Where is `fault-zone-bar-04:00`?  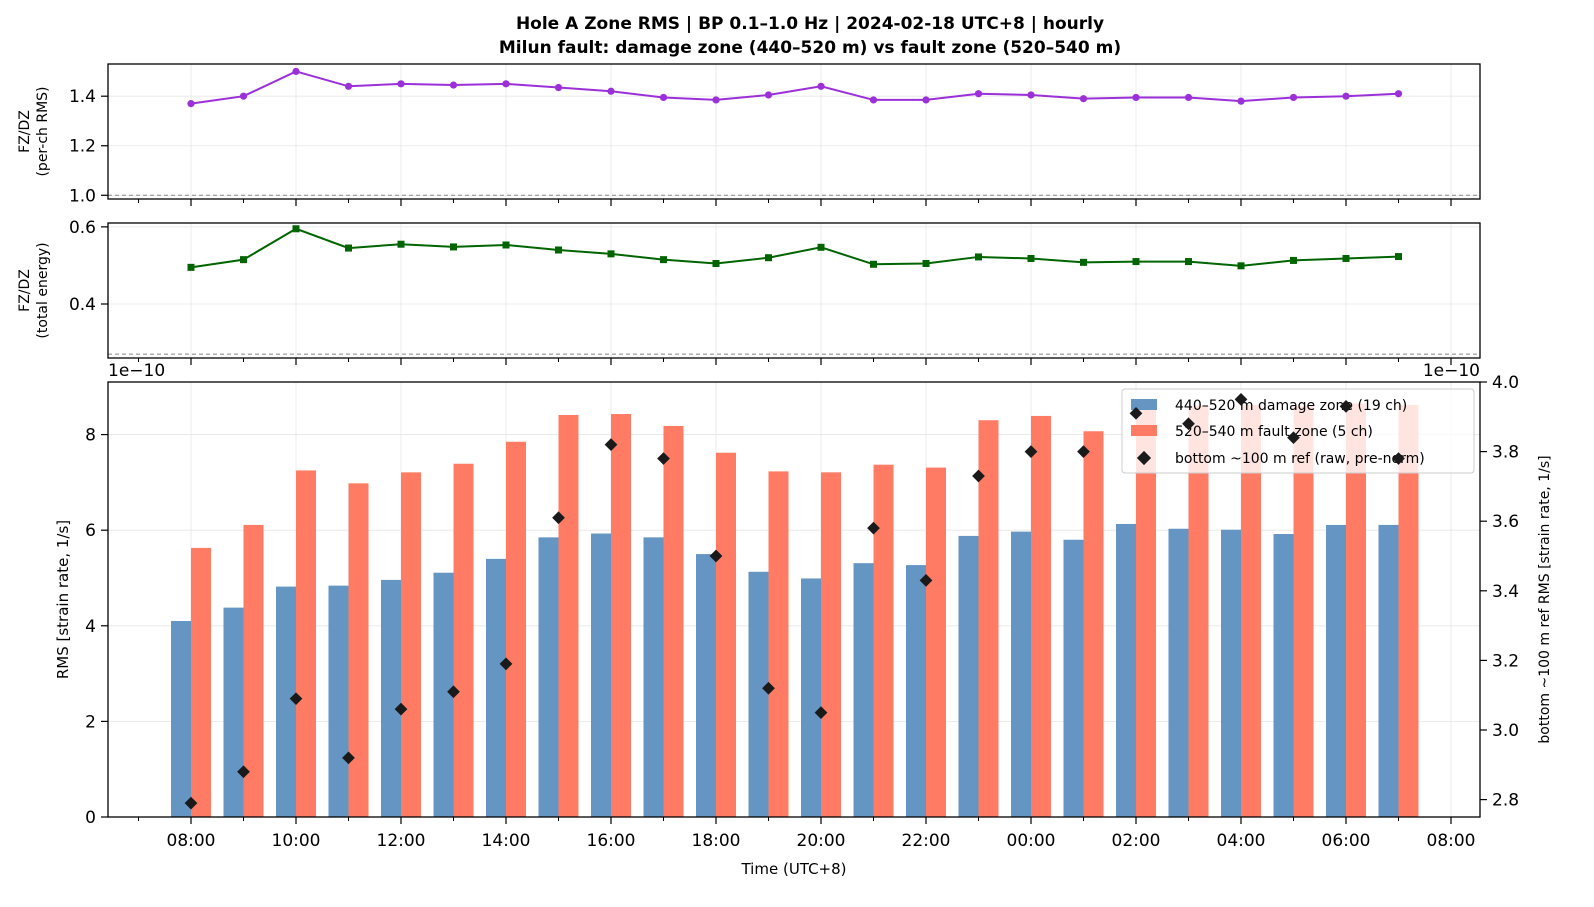
fault-zone-bar-04:00 is located at coordinates (1251, 610).